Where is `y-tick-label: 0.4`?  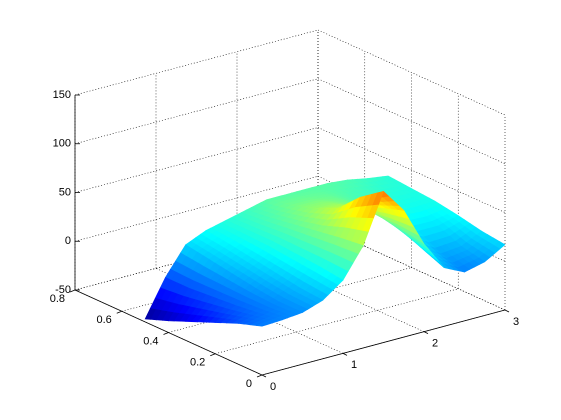 y-tick-label: 0.4 is located at coordinates (150, 341).